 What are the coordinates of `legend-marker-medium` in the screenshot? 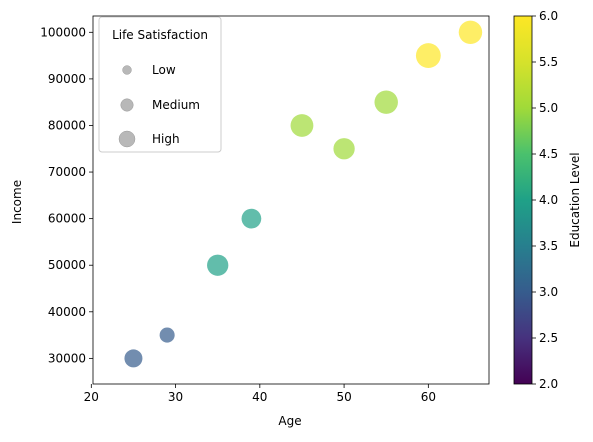 It's located at (127, 105).